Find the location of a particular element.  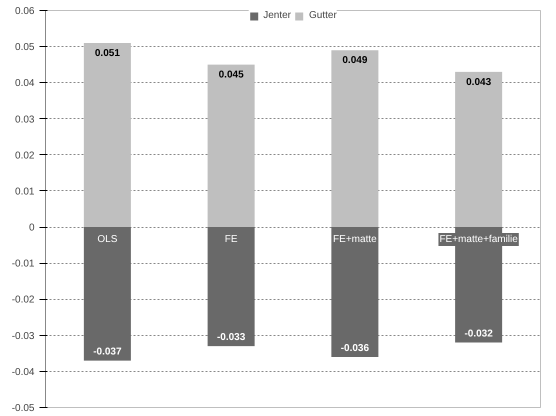

data-label: -0.037 is located at coordinates (107, 352).